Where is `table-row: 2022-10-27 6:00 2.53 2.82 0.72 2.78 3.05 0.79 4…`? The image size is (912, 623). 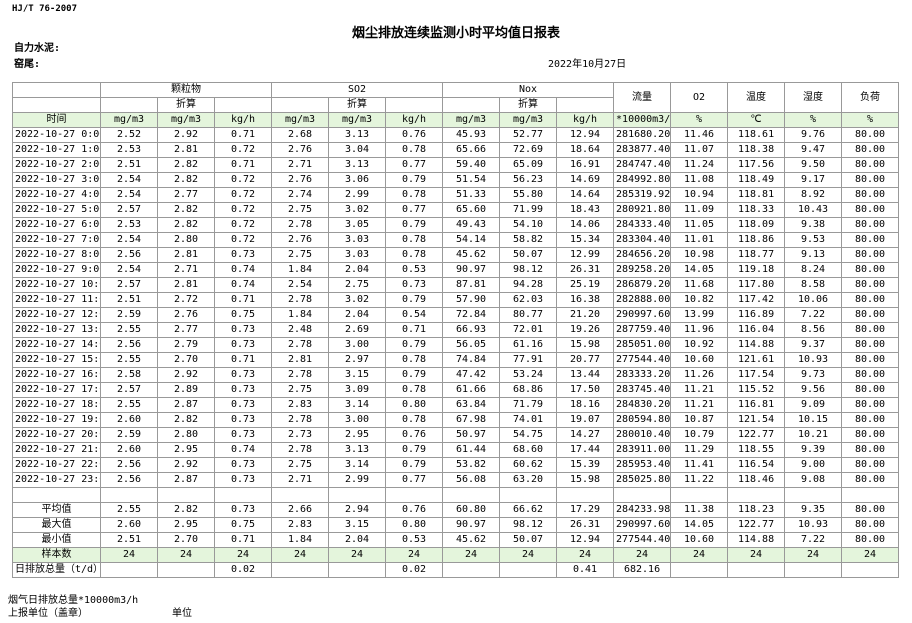
table-row: 2022-10-27 6:00 2.53 2.82 0.72 2.78 3.05 0.79 4… is located at coordinates (456, 225).